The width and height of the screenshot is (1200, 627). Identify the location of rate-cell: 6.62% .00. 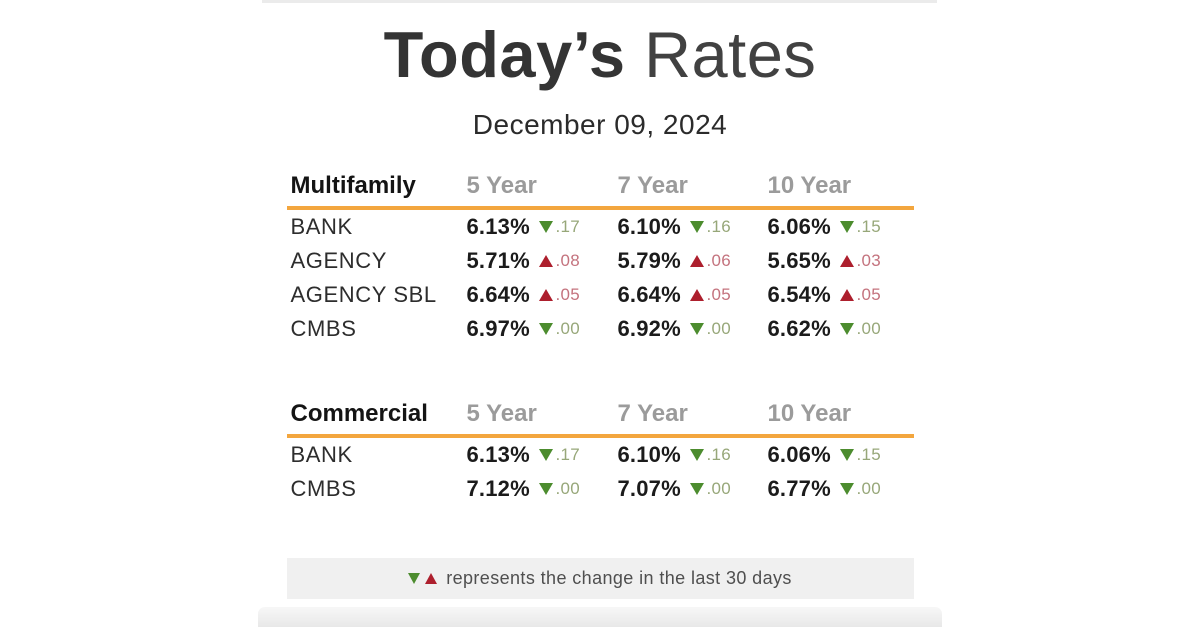
(843, 329).